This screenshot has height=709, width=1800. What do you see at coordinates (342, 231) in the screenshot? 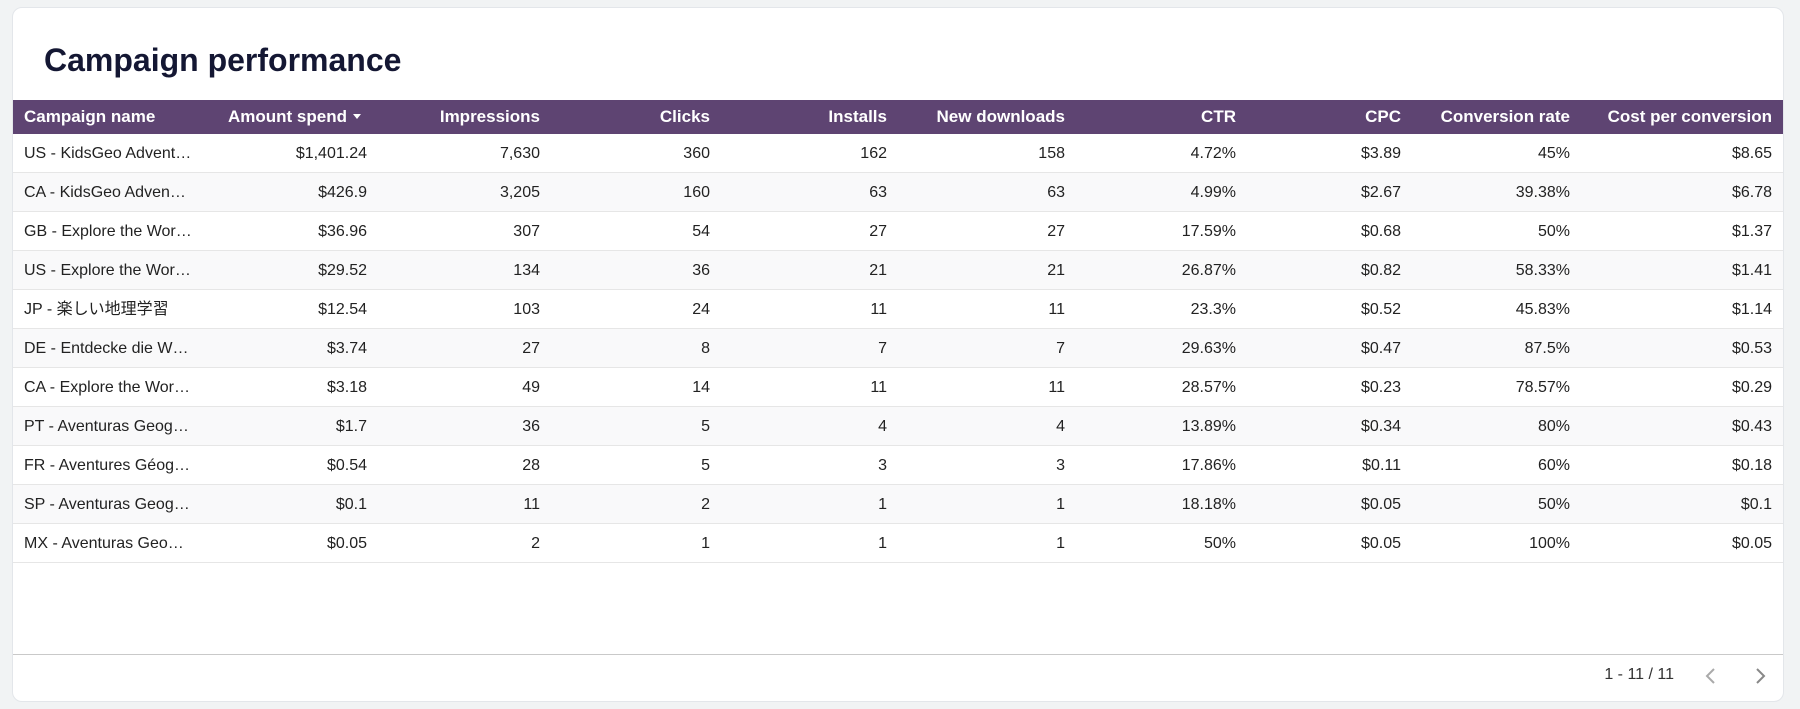
I see `table-cell: $36.96` at bounding box center [342, 231].